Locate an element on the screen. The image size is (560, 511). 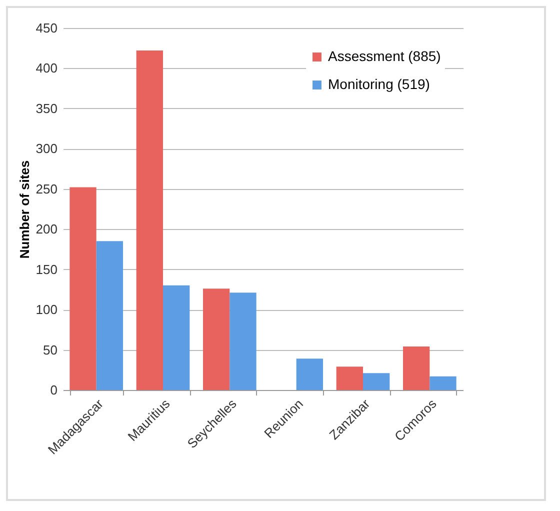
y-tick-label: 400 is located at coordinates (47, 68).